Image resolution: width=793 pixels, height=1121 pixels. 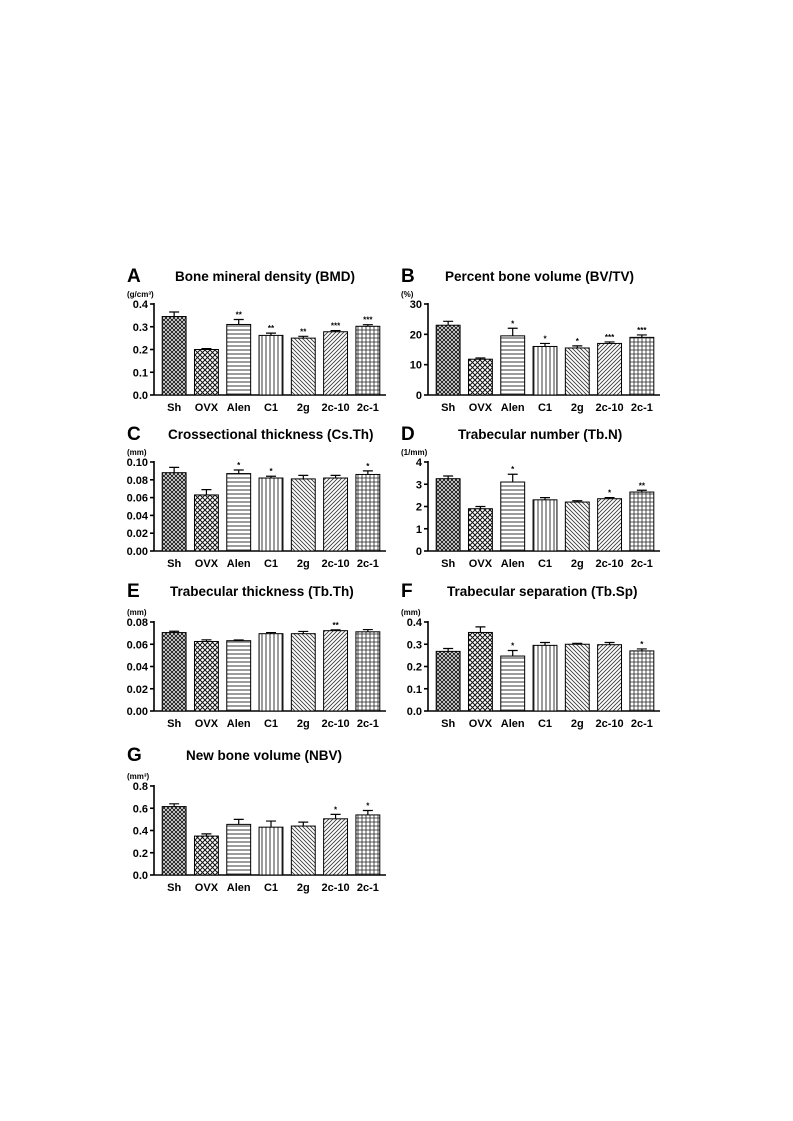 I want to click on y-tick-label: 1, so click(x=419, y=530).